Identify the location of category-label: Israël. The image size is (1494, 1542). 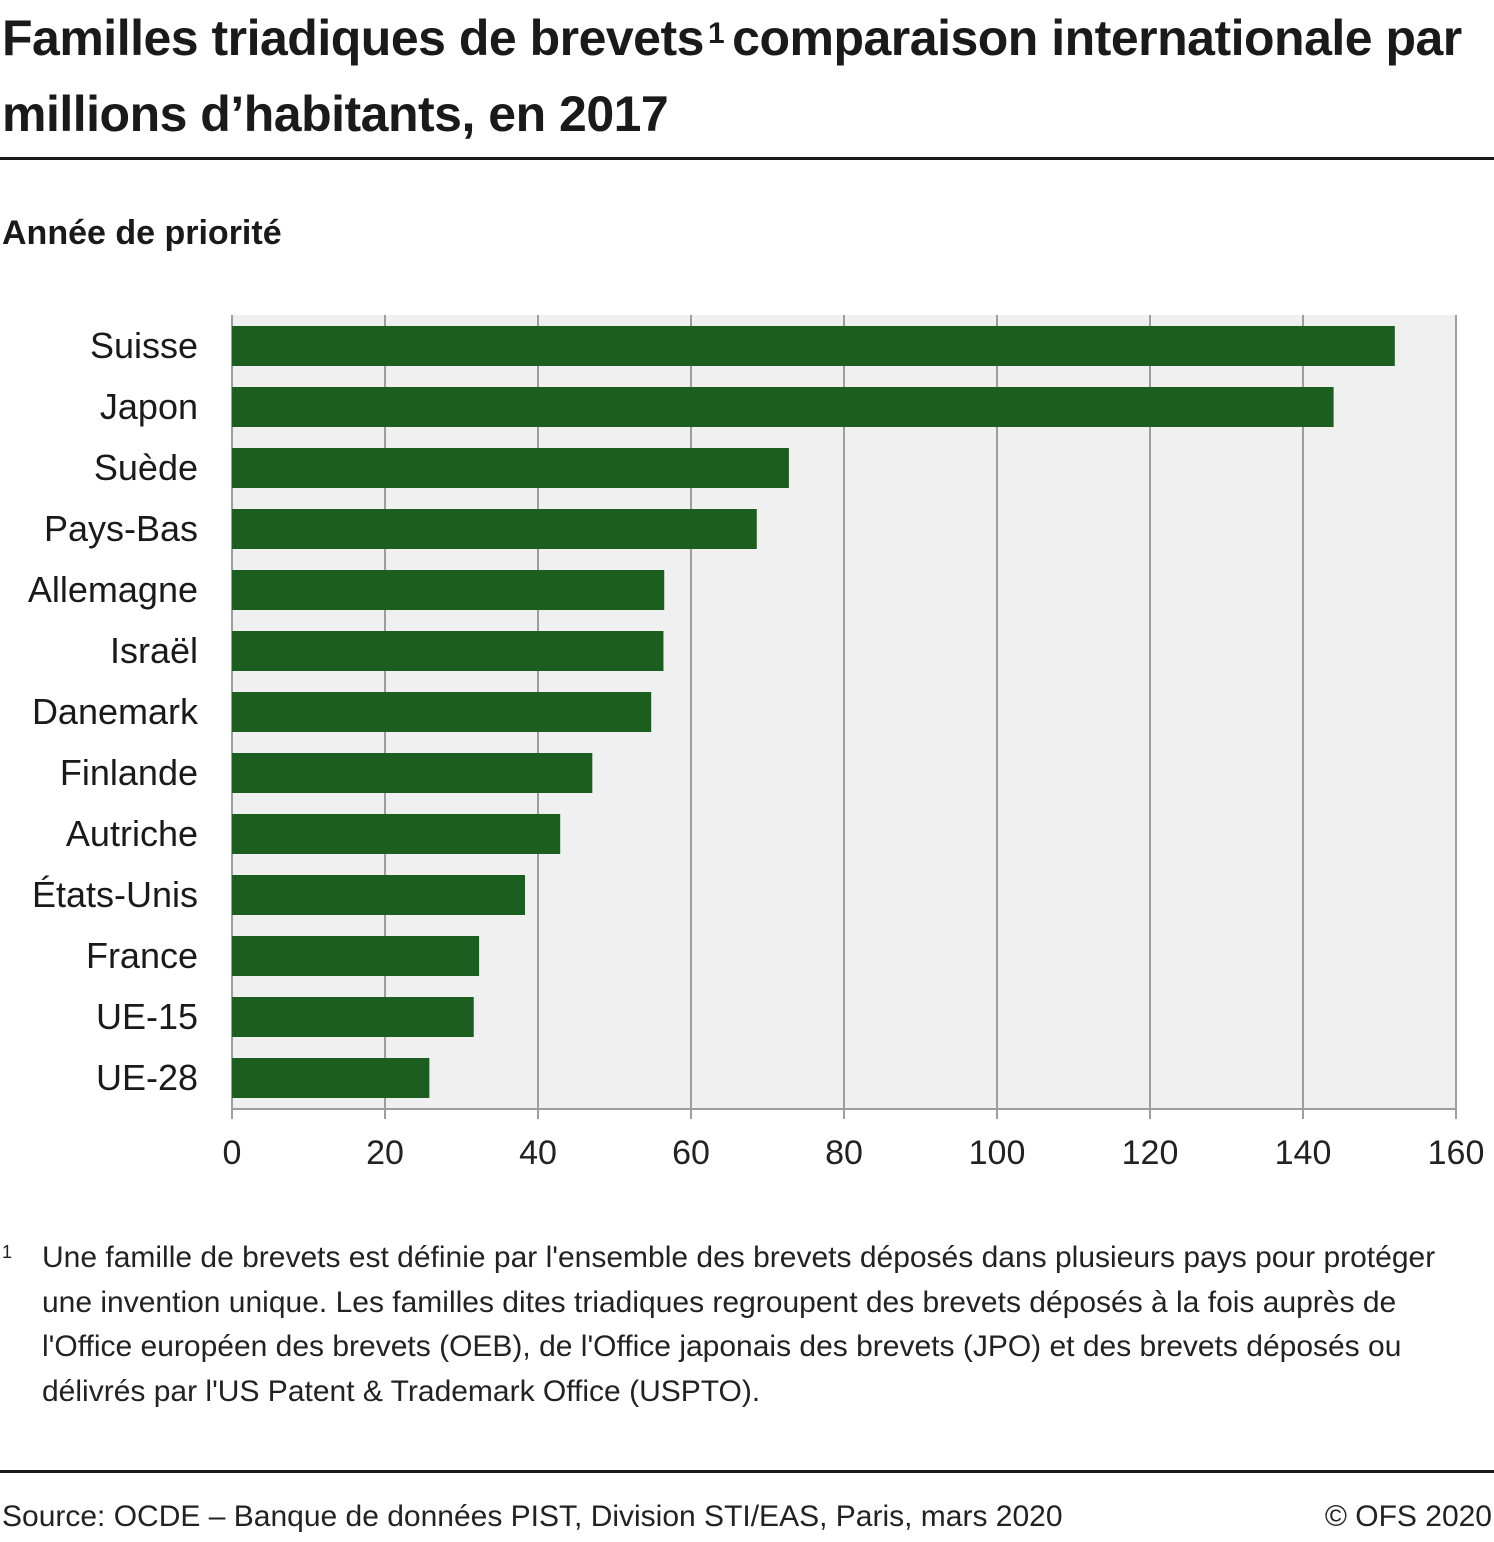
(154, 650).